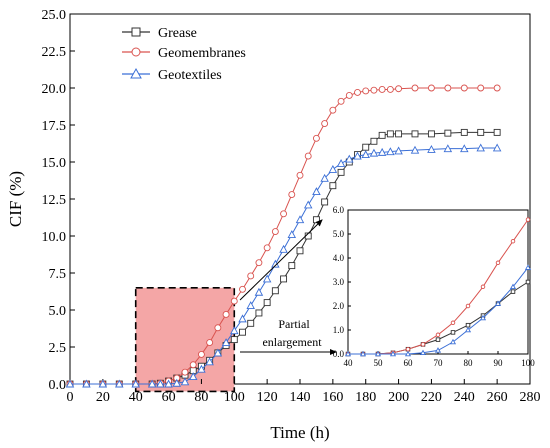 This screenshot has height=448, width=550. I want to click on x-tick-label: 0, so click(70, 397).